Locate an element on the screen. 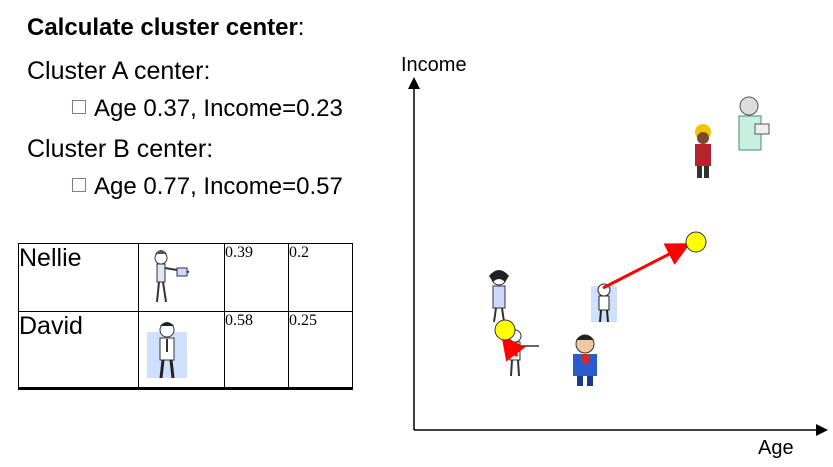 This screenshot has height=467, width=833. cluster-a-bullet: Age 0.37, Income=0.23 is located at coordinates (207, 109).